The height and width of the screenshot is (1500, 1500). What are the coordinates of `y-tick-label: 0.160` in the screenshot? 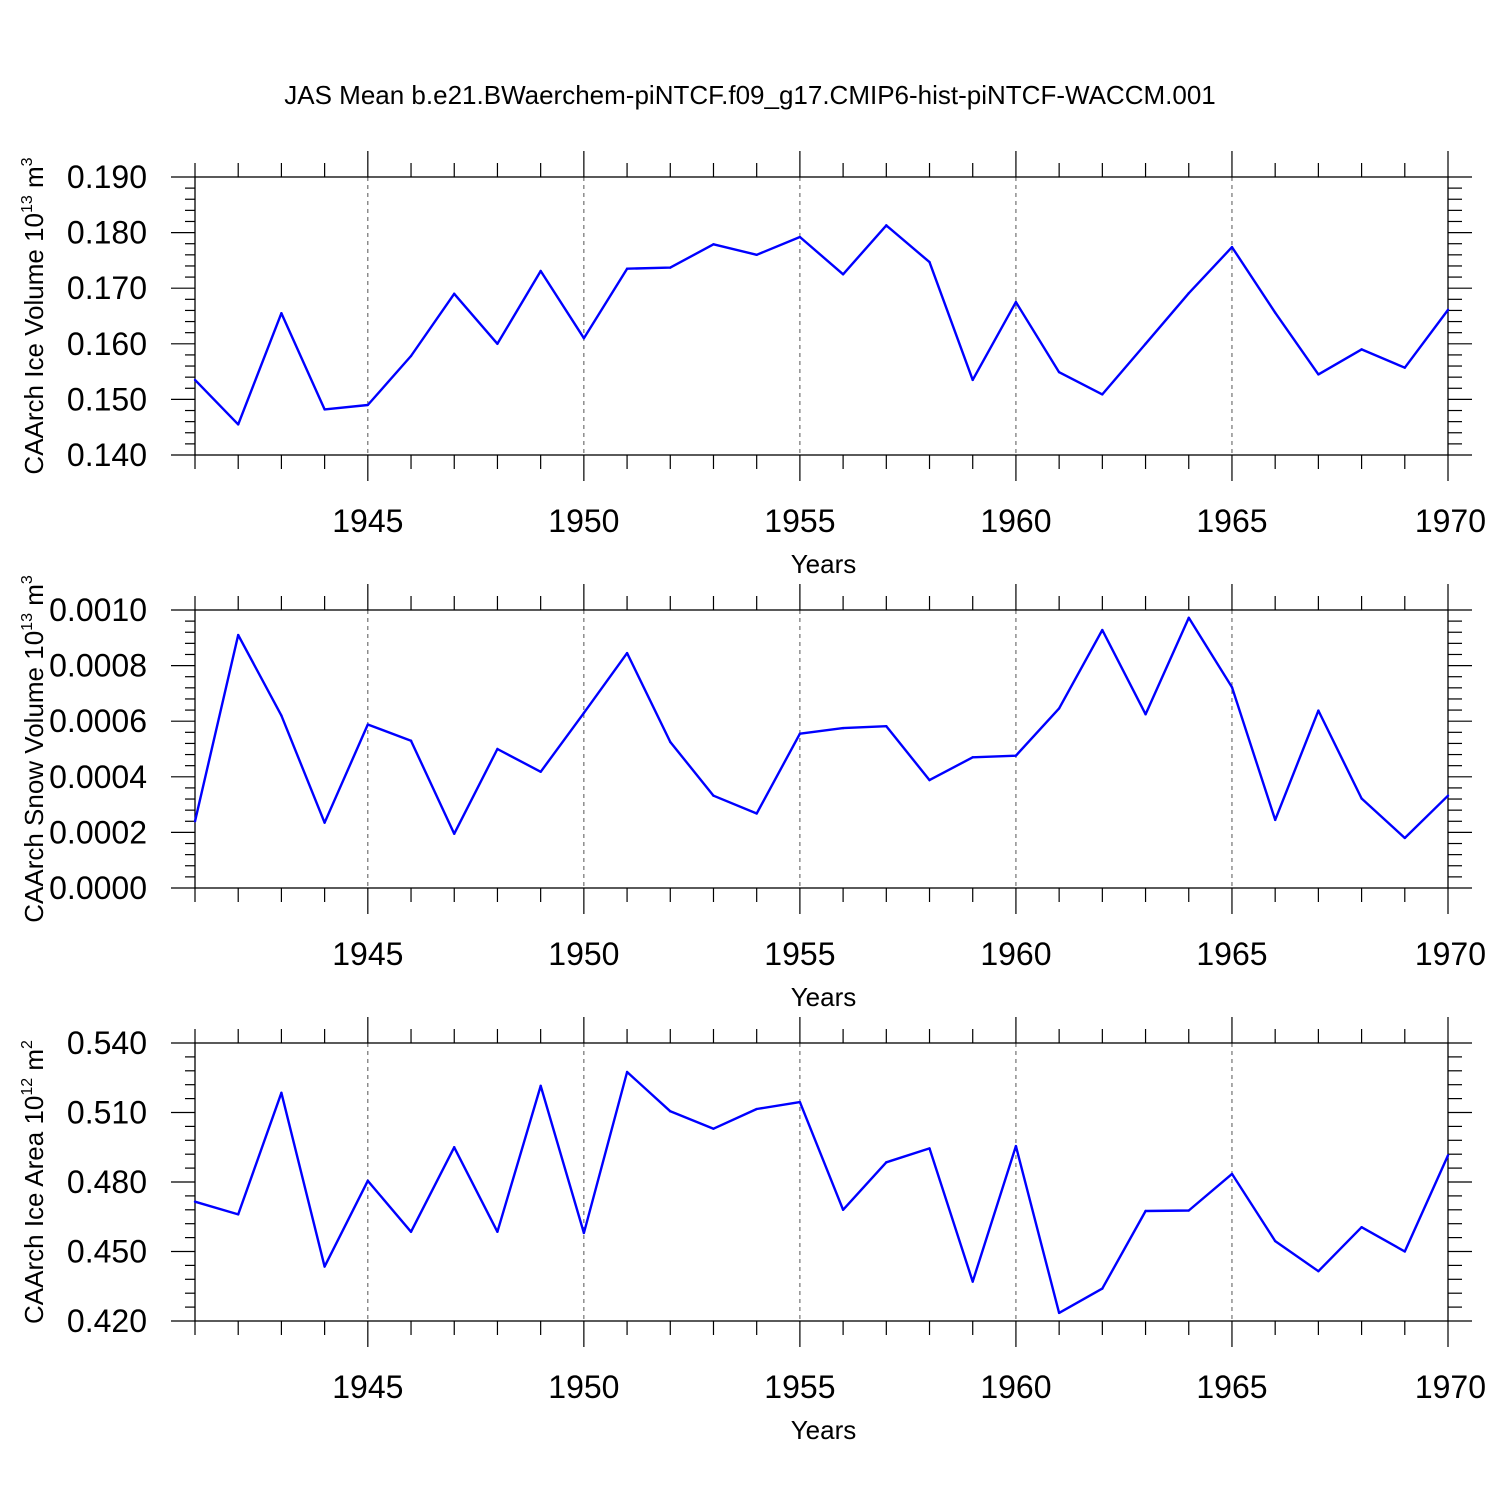 It's located at (107, 344).